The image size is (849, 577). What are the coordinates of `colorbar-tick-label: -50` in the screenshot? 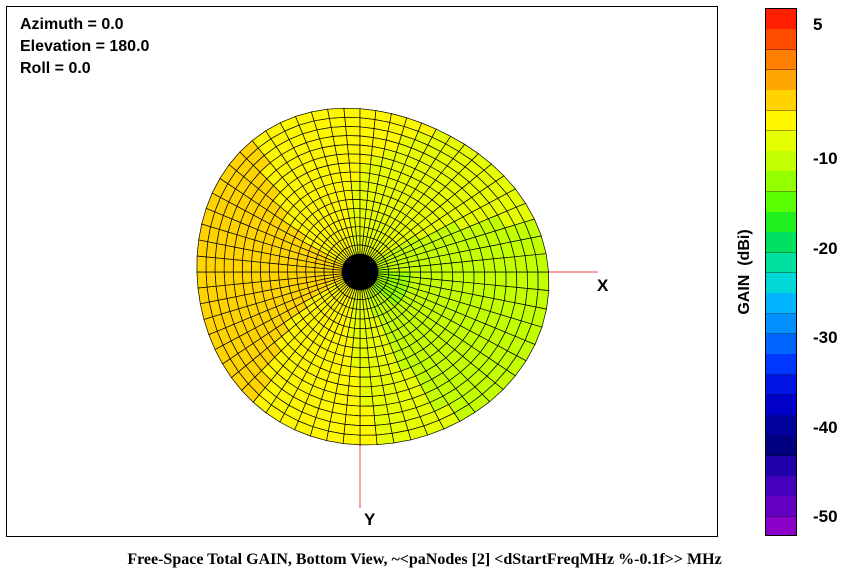 It's located at (825, 517).